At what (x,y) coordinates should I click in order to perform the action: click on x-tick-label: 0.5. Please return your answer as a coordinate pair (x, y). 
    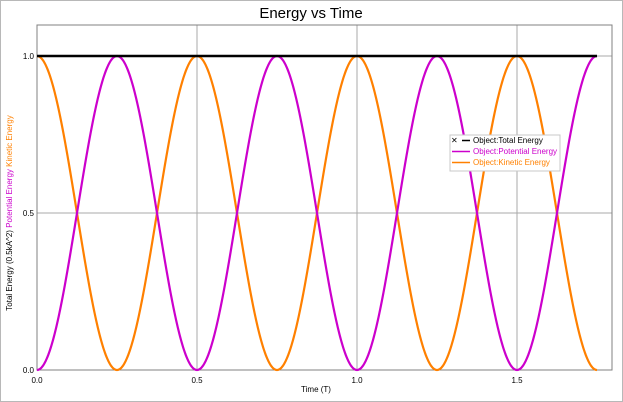
    Looking at the image, I should click on (197, 380).